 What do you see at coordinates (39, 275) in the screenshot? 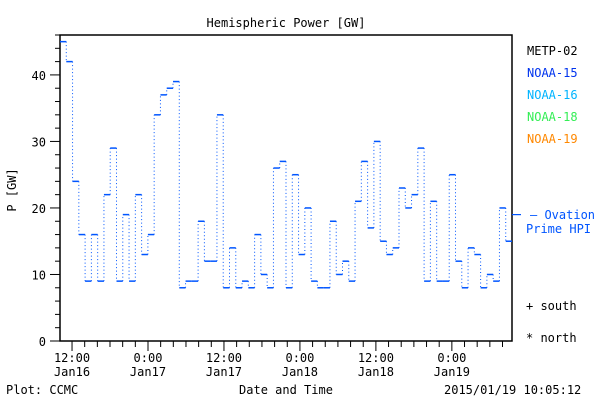
I see `y-tick-label: 10` at bounding box center [39, 275].